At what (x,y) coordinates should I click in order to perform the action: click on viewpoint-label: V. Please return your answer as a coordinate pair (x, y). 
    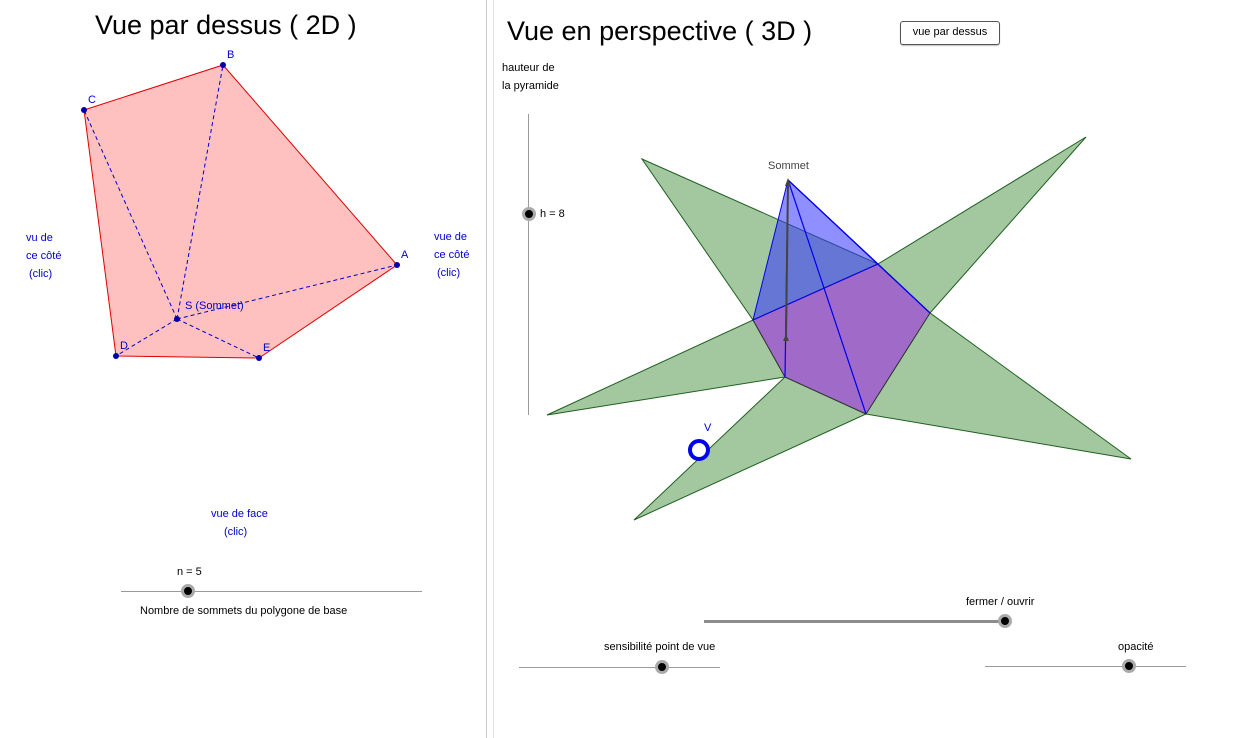
    Looking at the image, I should click on (708, 428).